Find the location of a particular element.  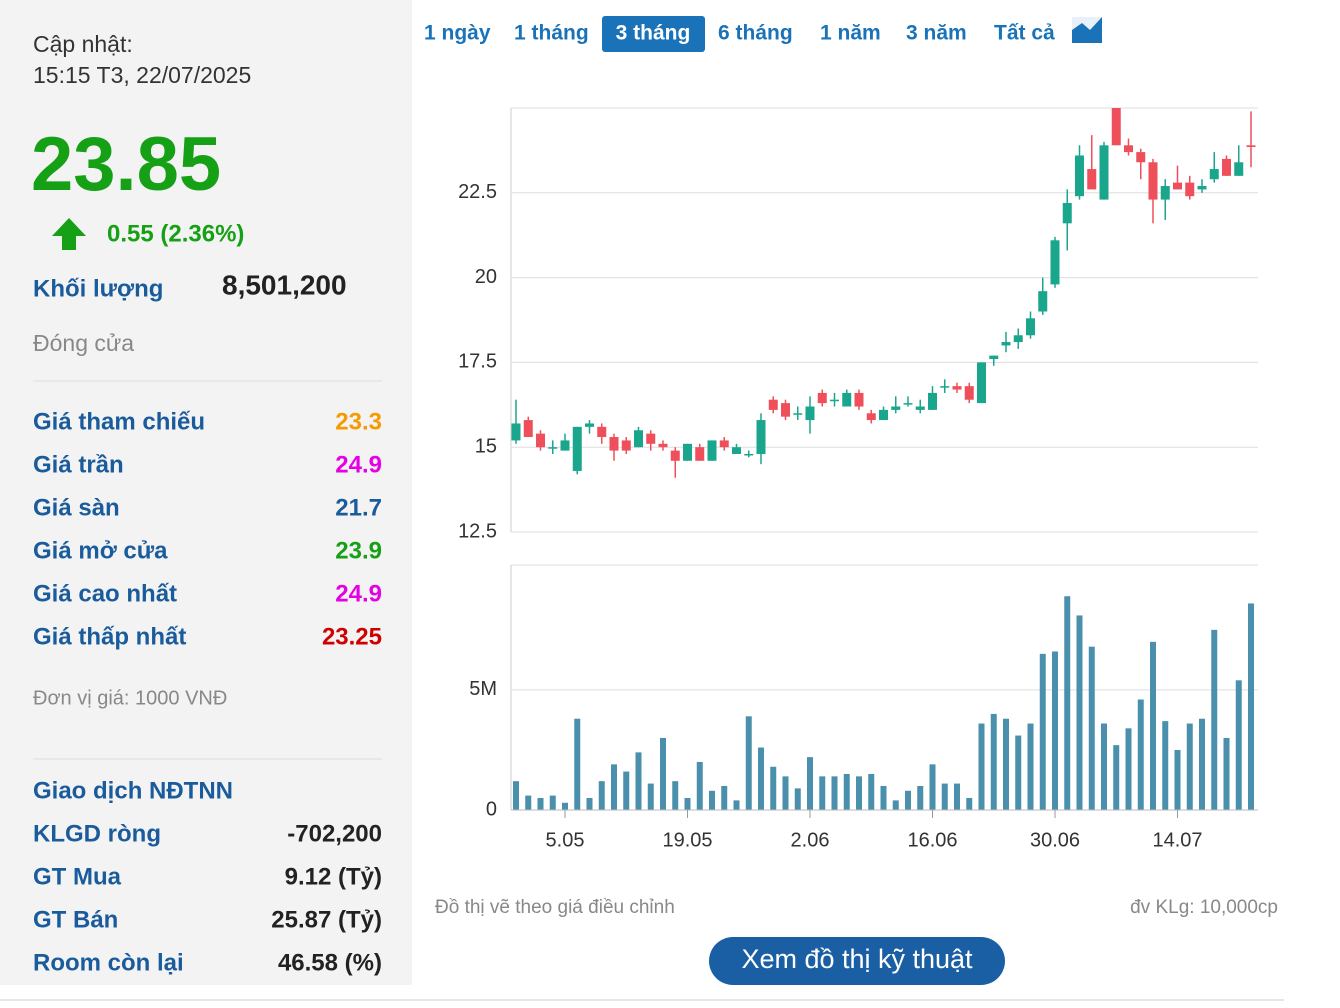

tab: 1 năm is located at coordinates (850, 33).